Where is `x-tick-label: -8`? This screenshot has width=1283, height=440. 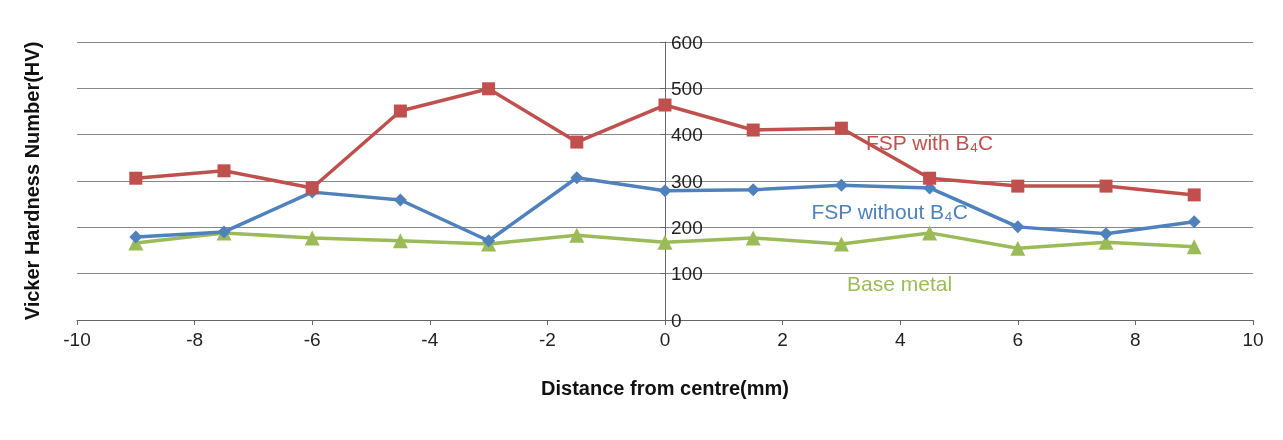
x-tick-label: -8 is located at coordinates (195, 339).